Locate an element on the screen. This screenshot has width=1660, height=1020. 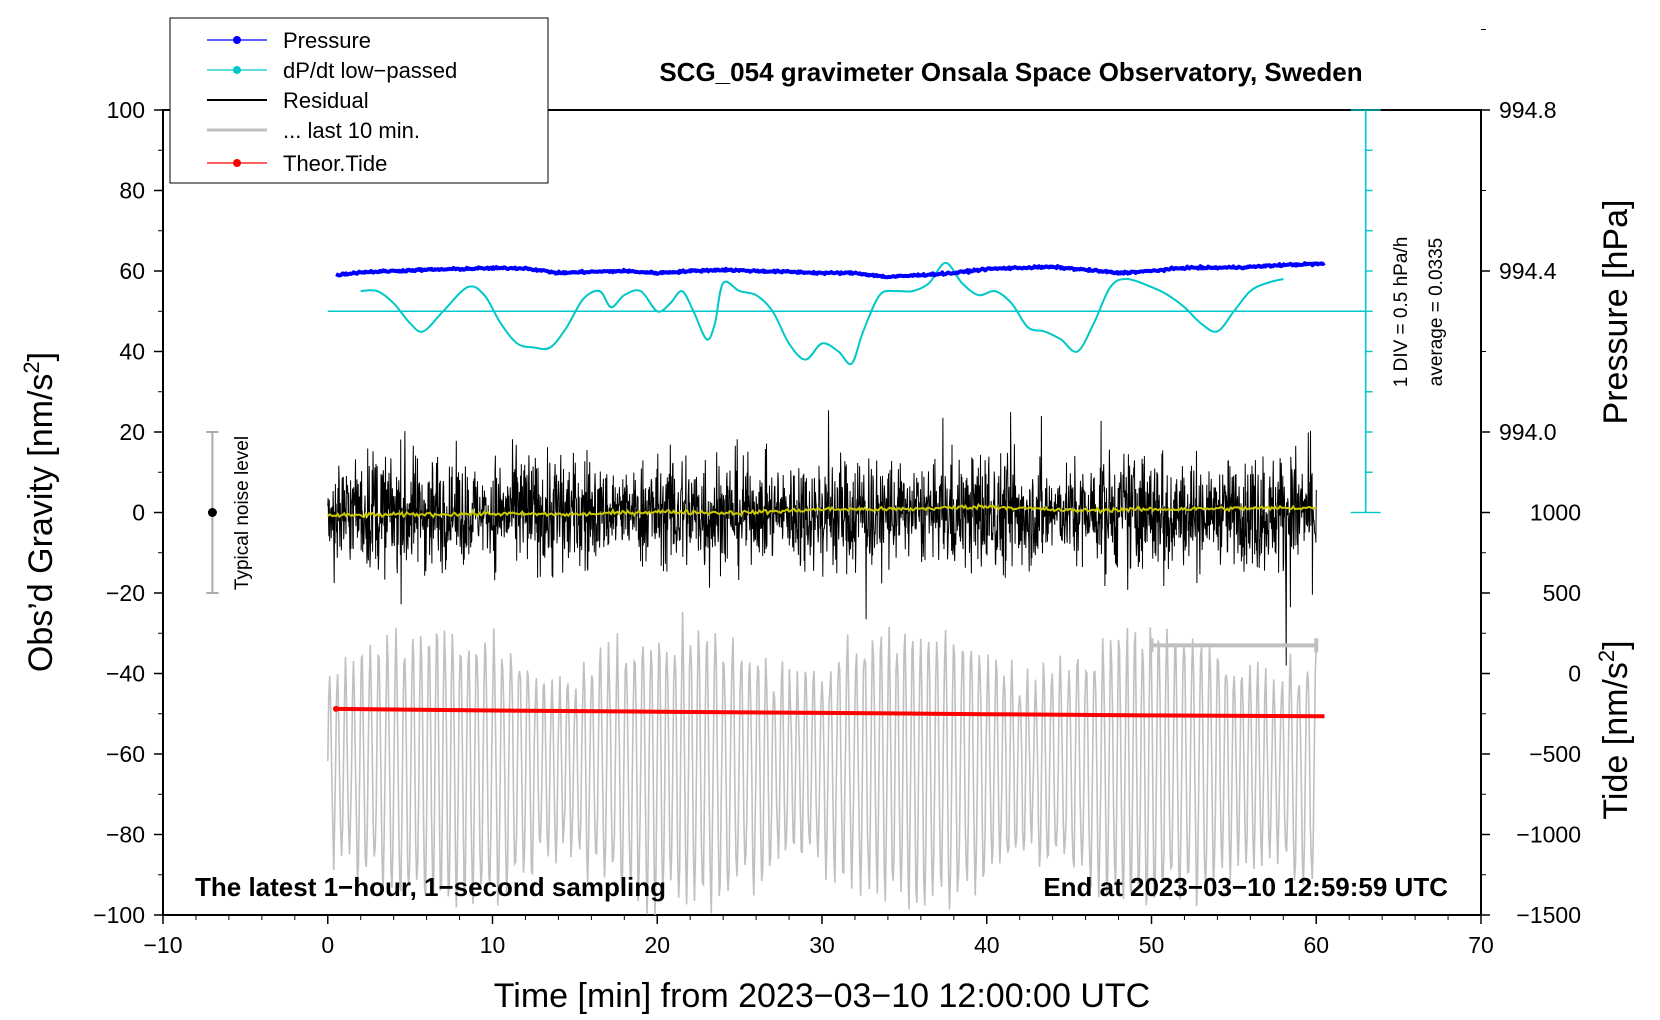
pressure-series is located at coordinates (830, 270).